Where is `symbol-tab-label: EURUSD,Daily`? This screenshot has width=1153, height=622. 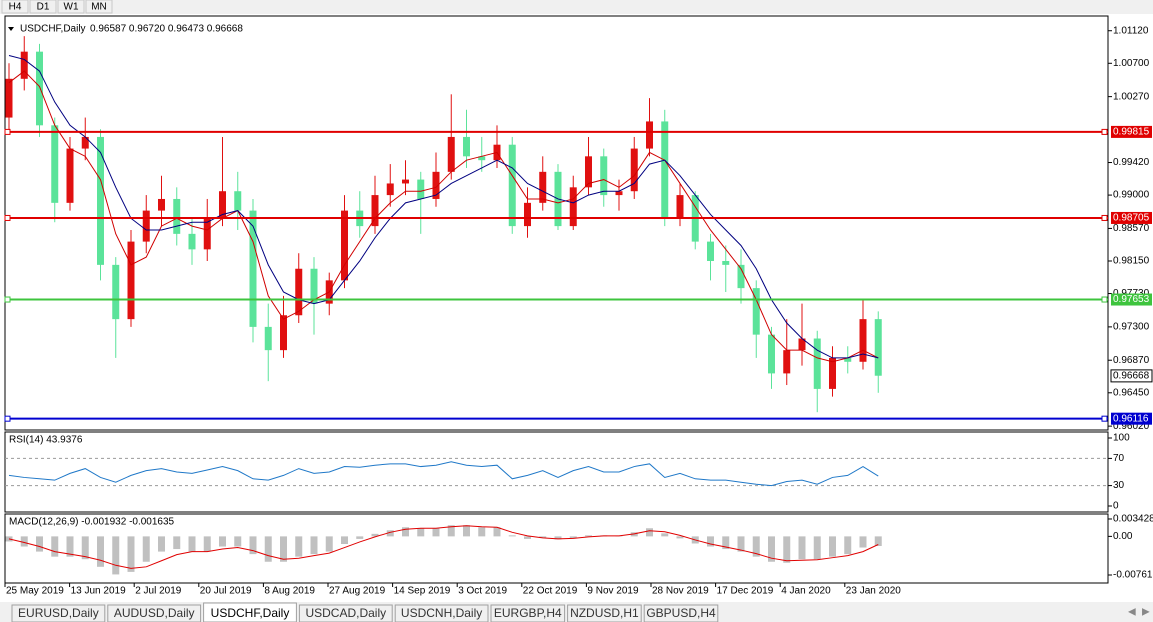 symbol-tab-label: EURUSD,Daily is located at coordinates (58, 613).